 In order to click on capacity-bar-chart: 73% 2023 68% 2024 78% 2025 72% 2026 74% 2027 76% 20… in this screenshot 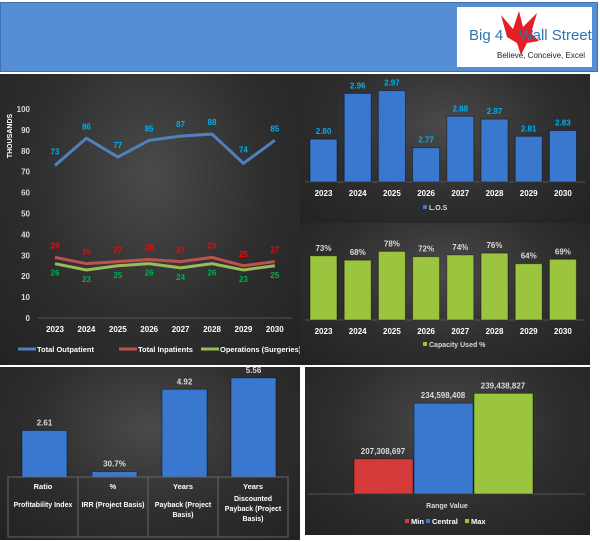, I will do `click(445, 294)`.